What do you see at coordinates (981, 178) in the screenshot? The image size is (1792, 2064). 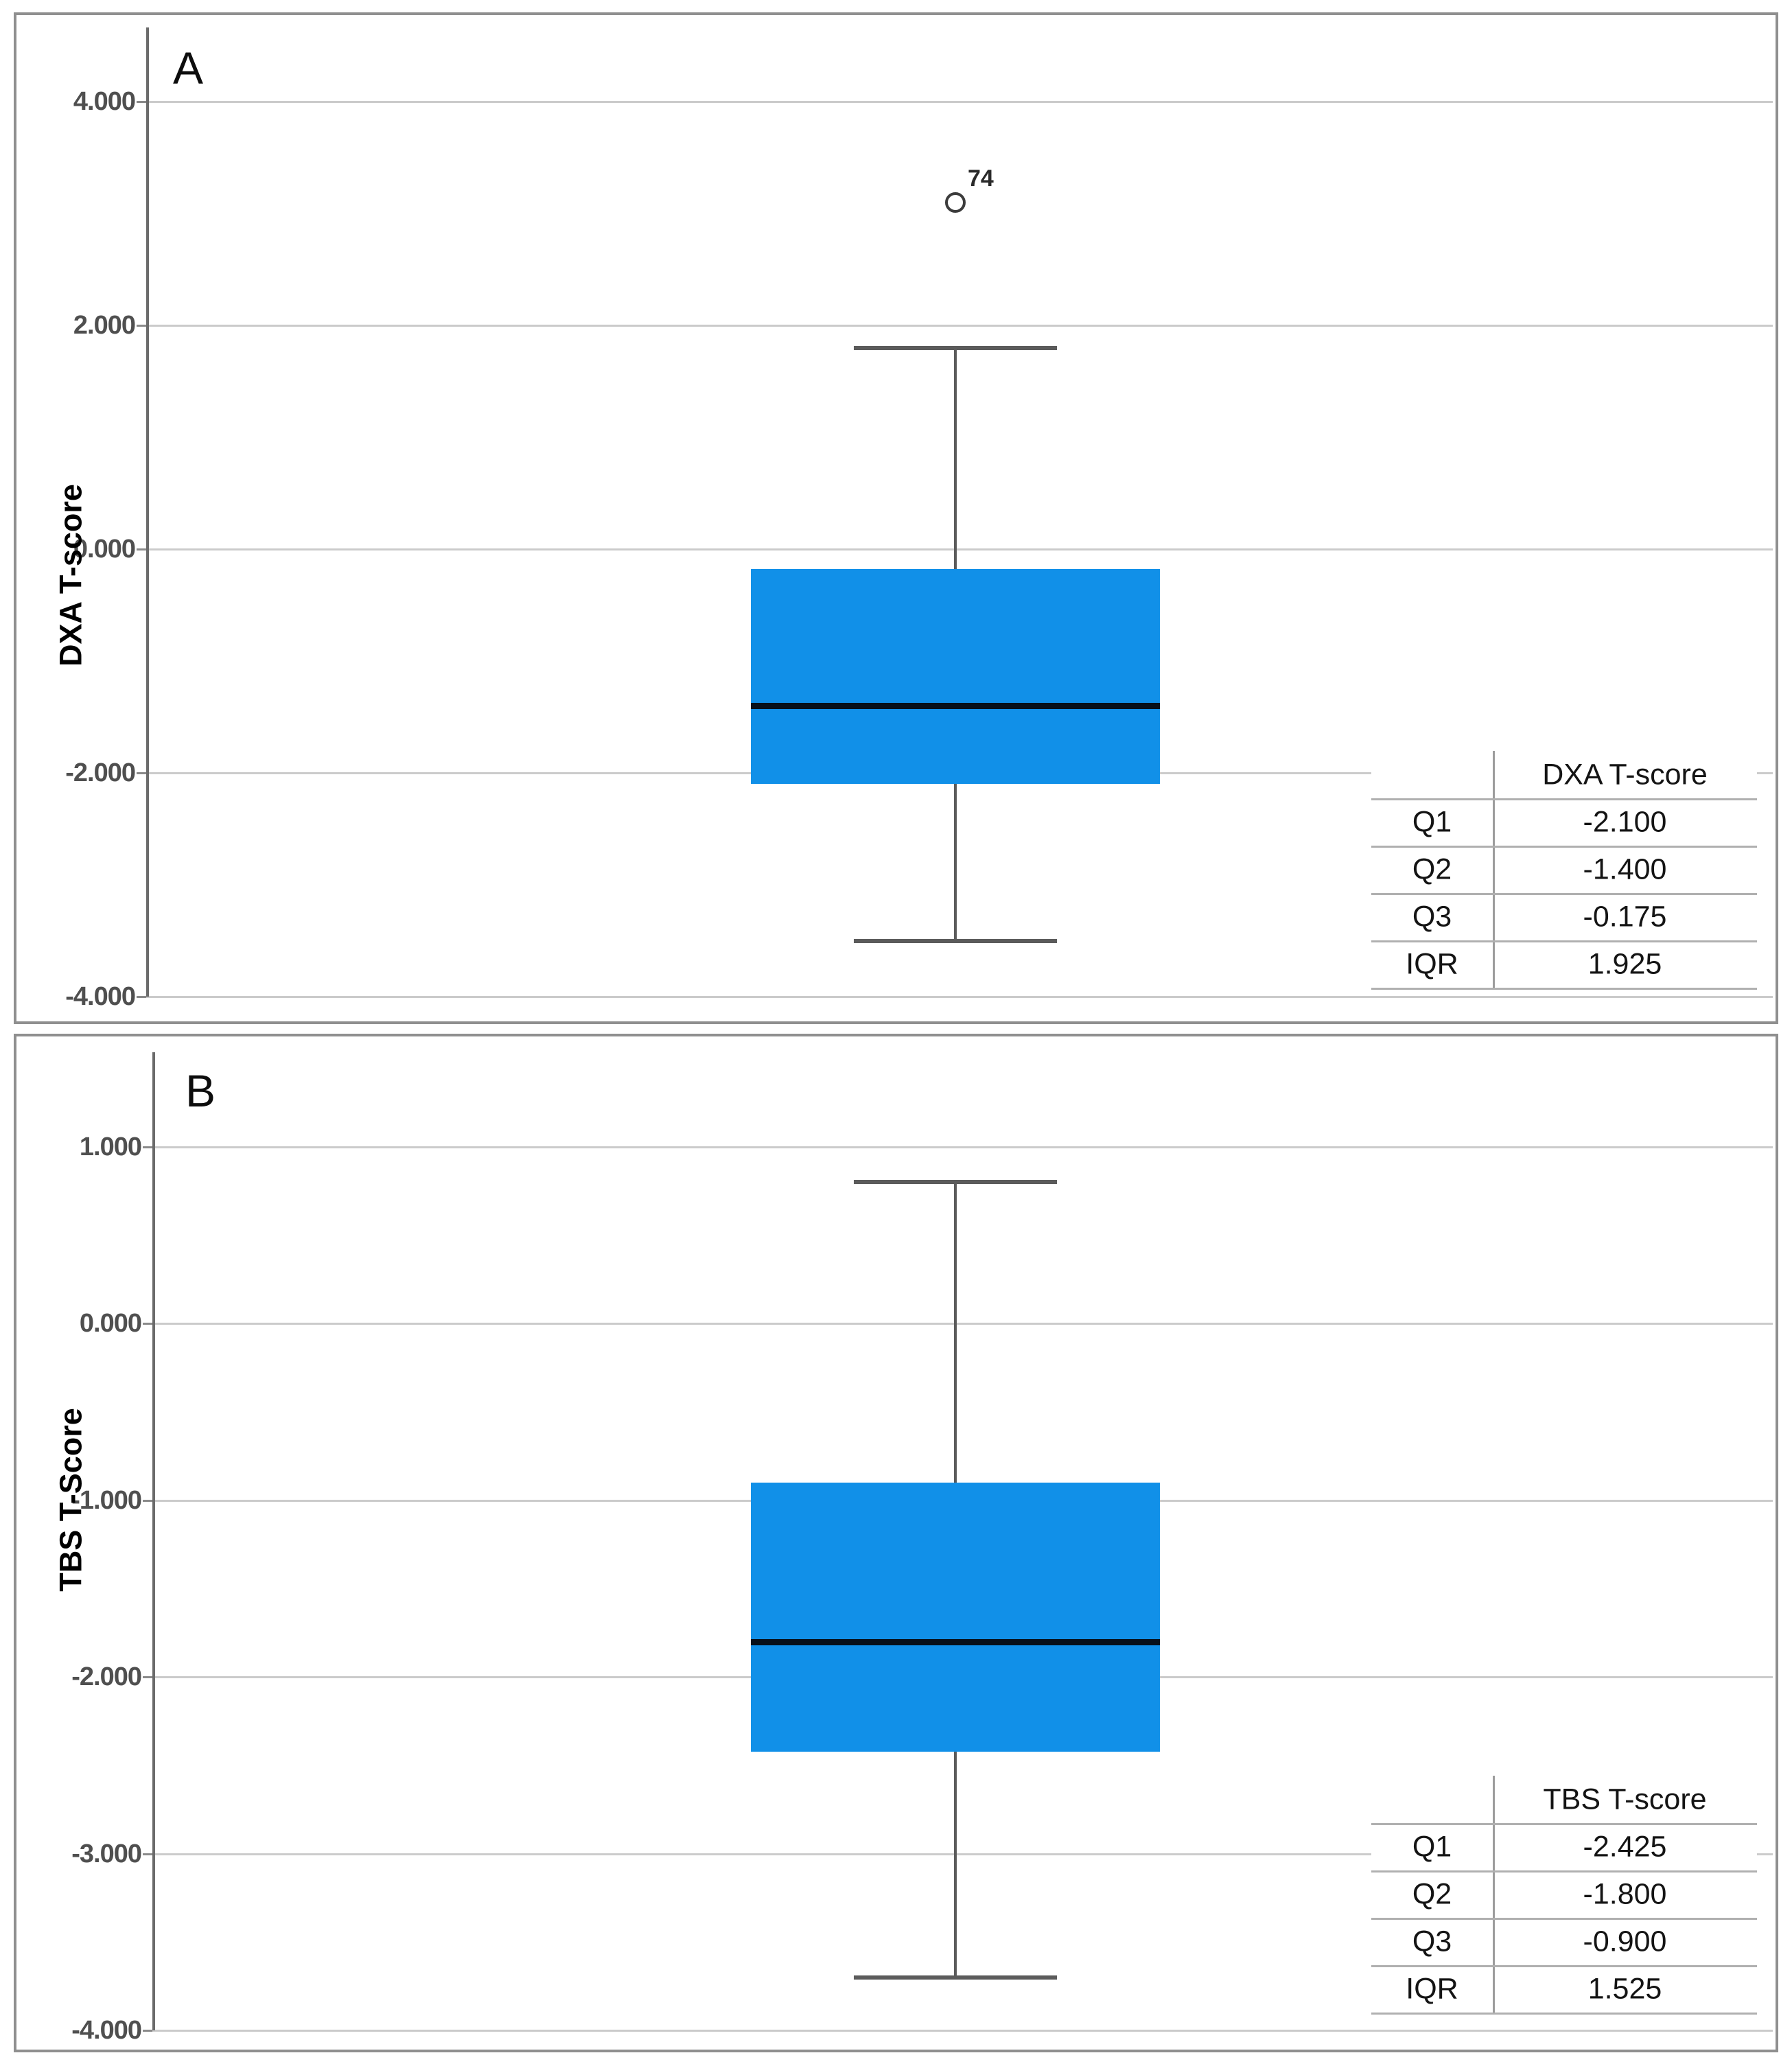 I see `outlier-label: 74` at bounding box center [981, 178].